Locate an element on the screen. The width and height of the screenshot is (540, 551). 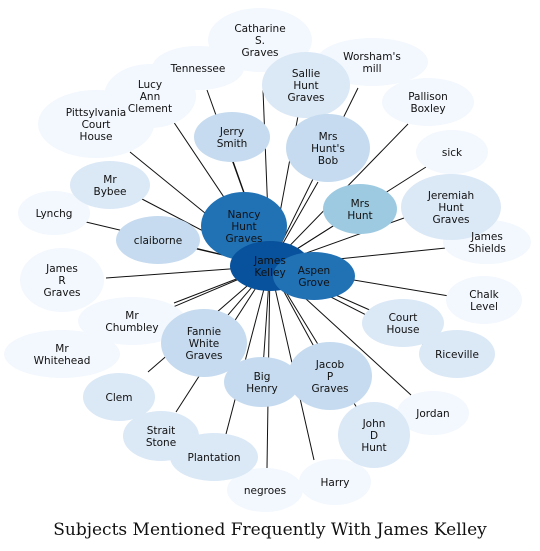
node-mrs-hunt is located at coordinates (360, 209).